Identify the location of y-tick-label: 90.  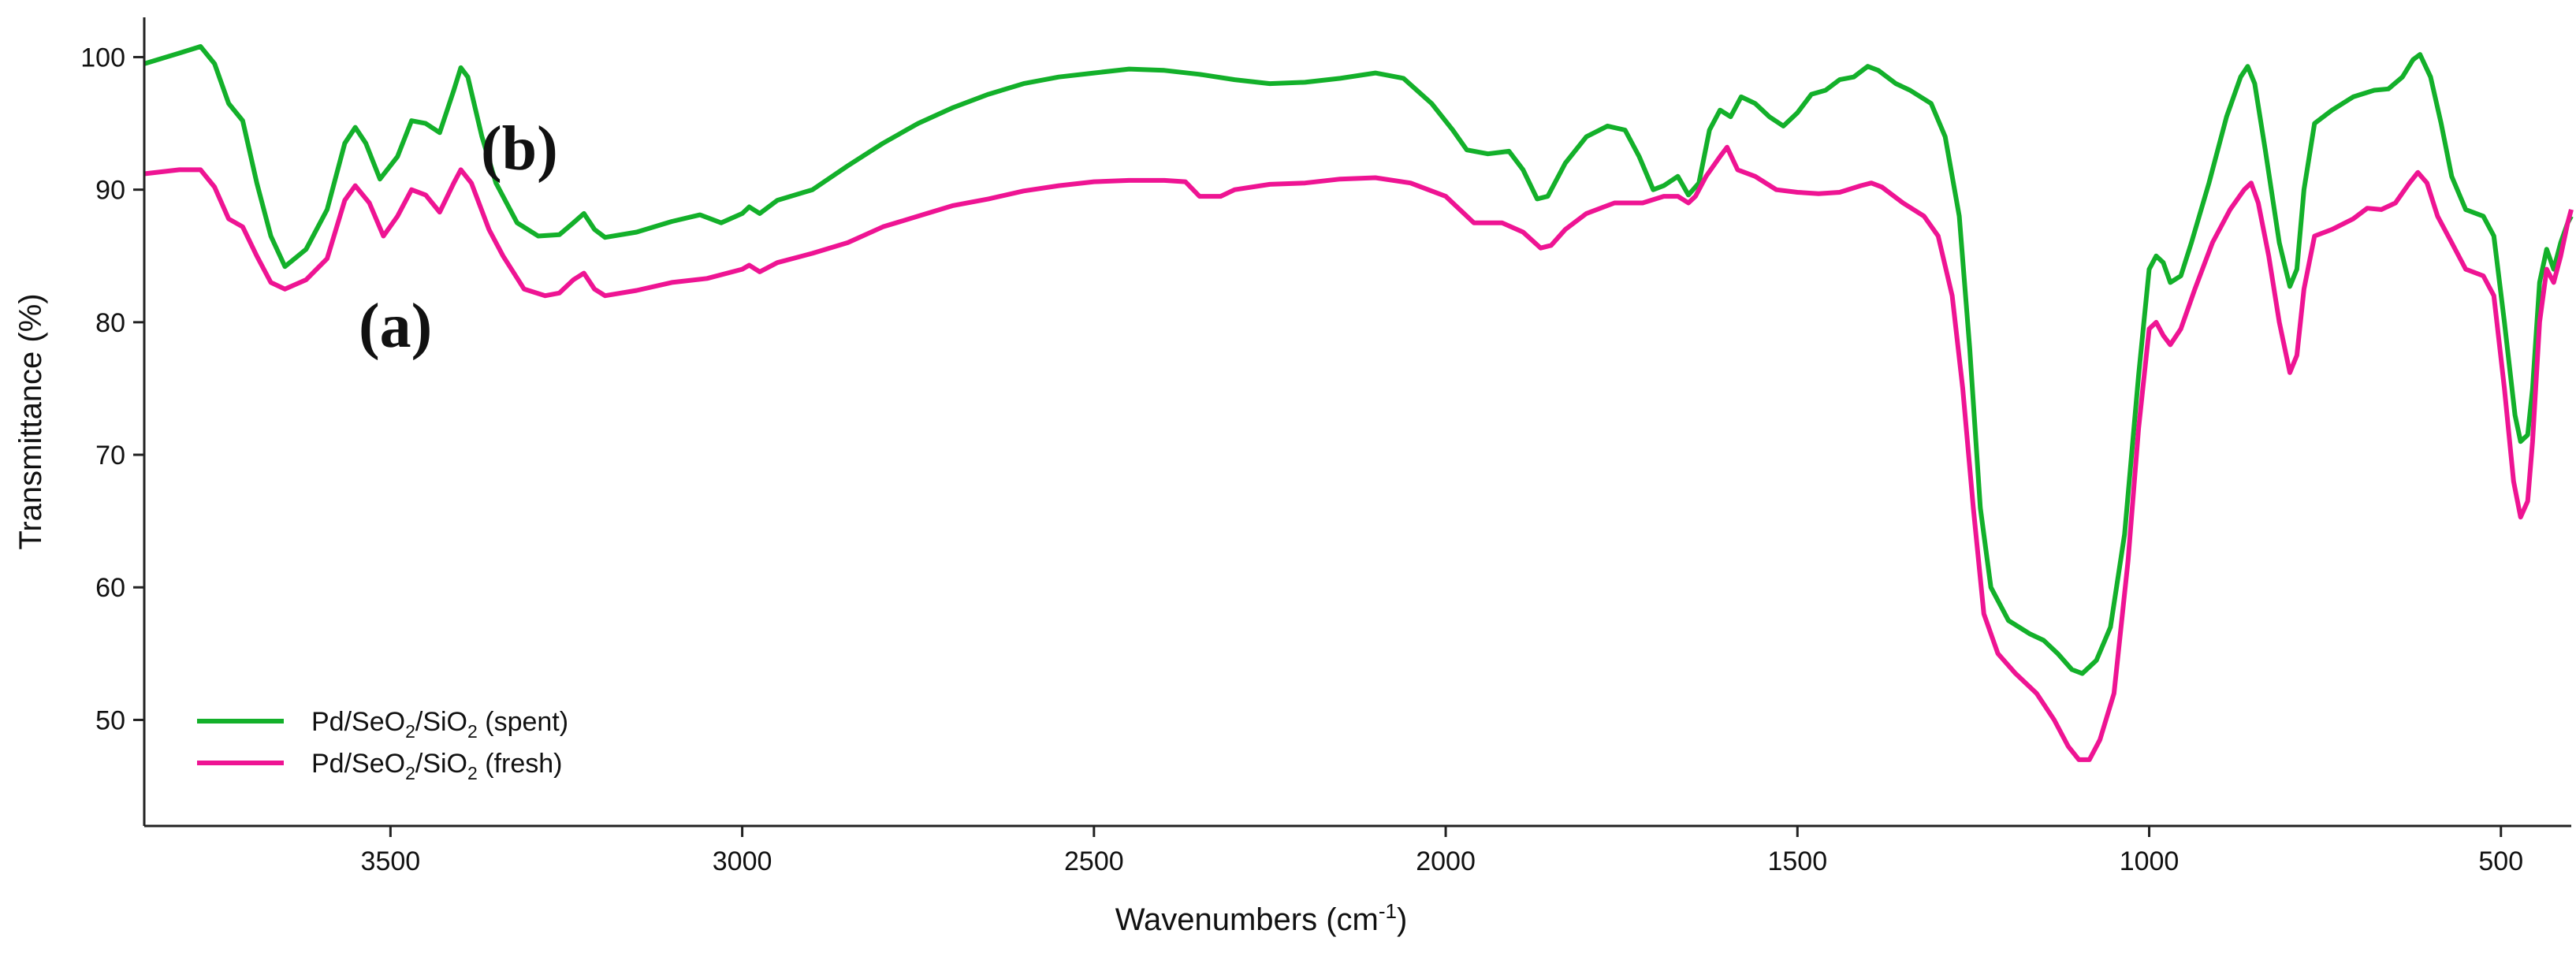
(110, 191).